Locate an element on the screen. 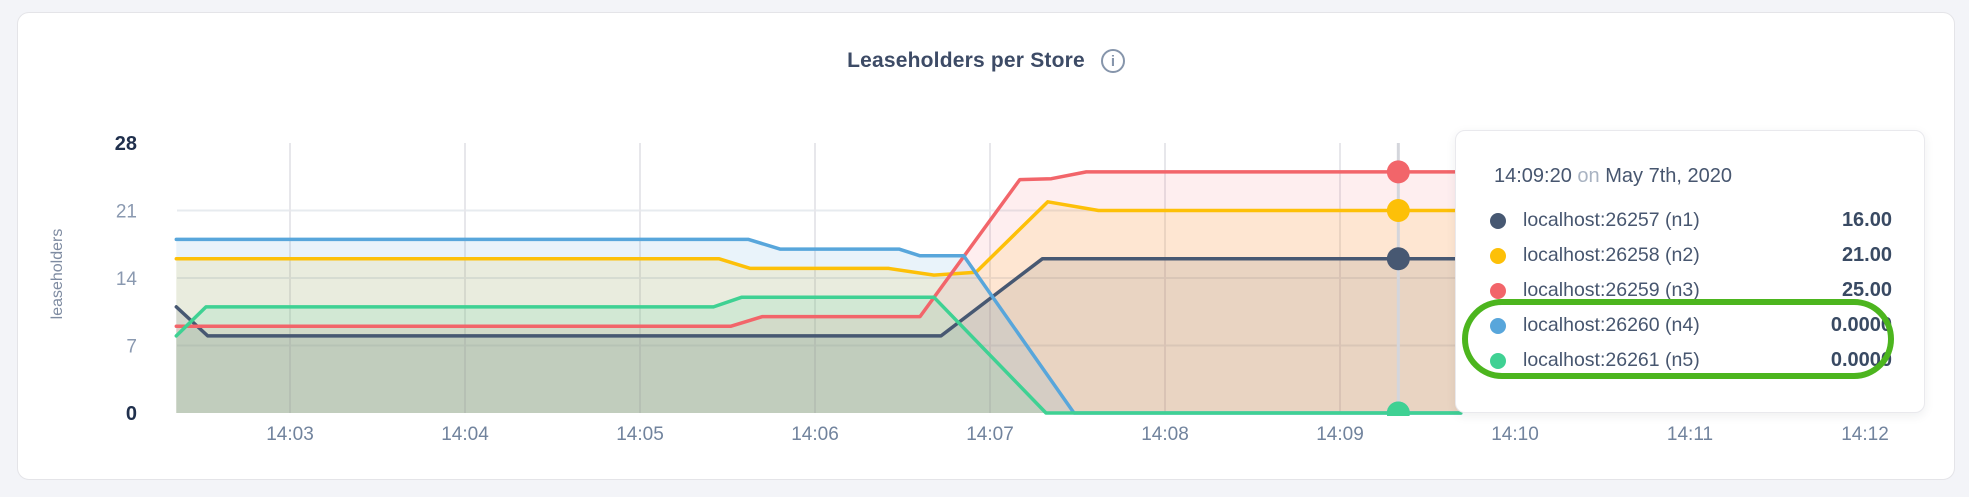 The width and height of the screenshot is (1969, 497). chart-title: Leaseholders per Store is located at coordinates (966, 60).